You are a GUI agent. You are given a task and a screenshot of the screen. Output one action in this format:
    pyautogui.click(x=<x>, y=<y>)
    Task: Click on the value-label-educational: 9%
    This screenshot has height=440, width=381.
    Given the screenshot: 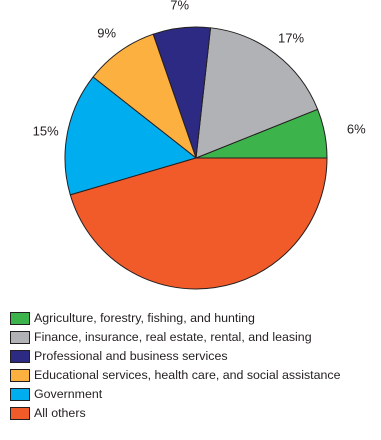 What is the action you would take?
    pyautogui.click(x=106, y=33)
    